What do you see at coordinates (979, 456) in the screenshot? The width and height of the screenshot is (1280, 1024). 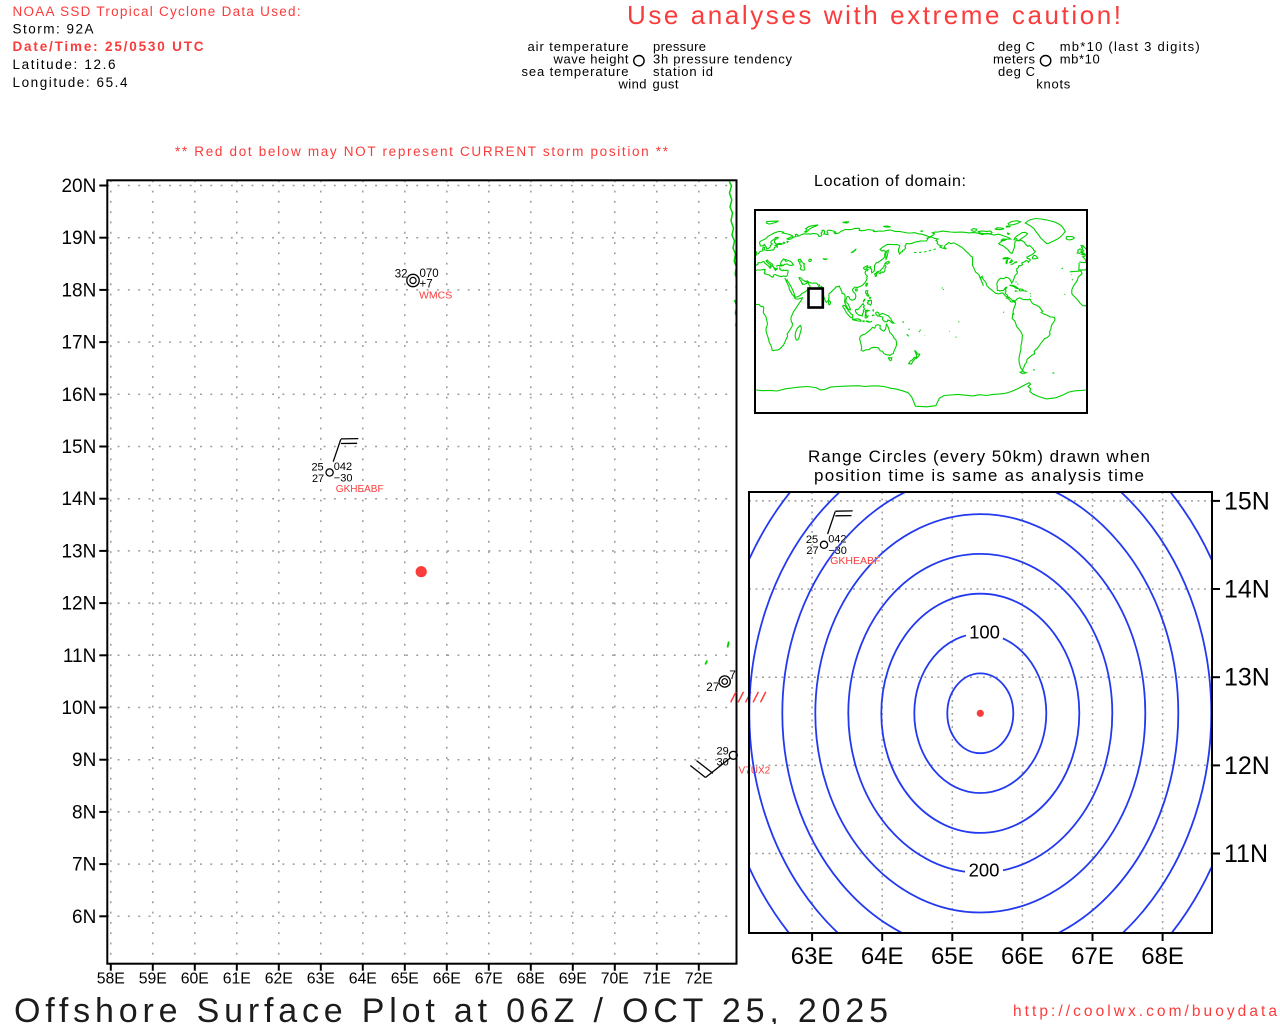 I see `svg-text:Range Circles (every 50km) dra: Range Circles (every 50km) drawn when` at bounding box center [979, 456].